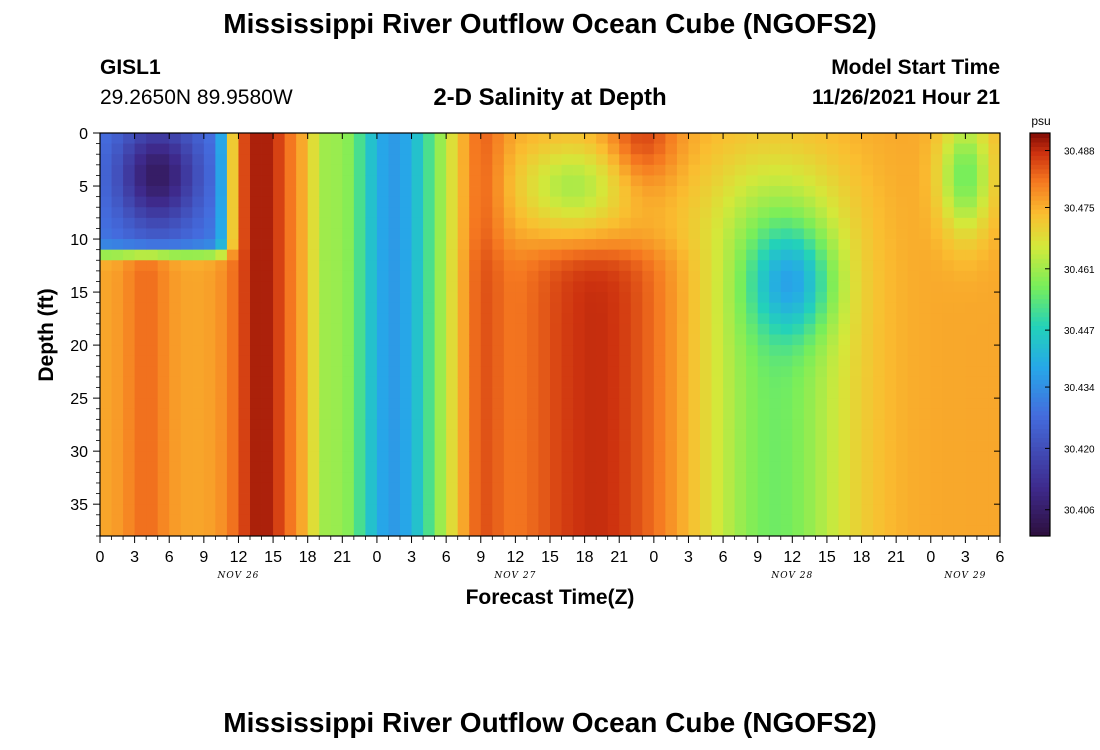  I want to click on x-tick-label: 12, so click(239, 557).